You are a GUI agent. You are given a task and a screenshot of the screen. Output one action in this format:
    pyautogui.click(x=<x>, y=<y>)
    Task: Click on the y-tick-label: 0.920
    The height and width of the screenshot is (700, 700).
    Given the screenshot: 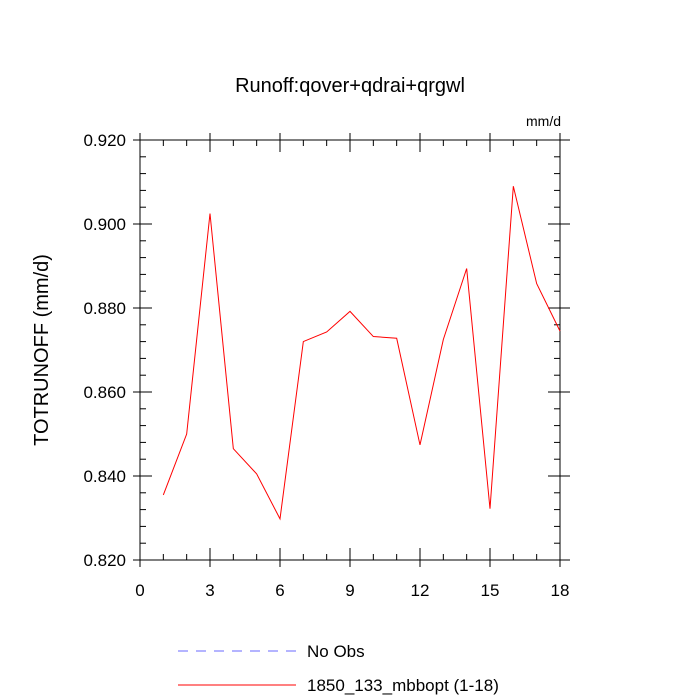 What is the action you would take?
    pyautogui.click(x=104, y=140)
    